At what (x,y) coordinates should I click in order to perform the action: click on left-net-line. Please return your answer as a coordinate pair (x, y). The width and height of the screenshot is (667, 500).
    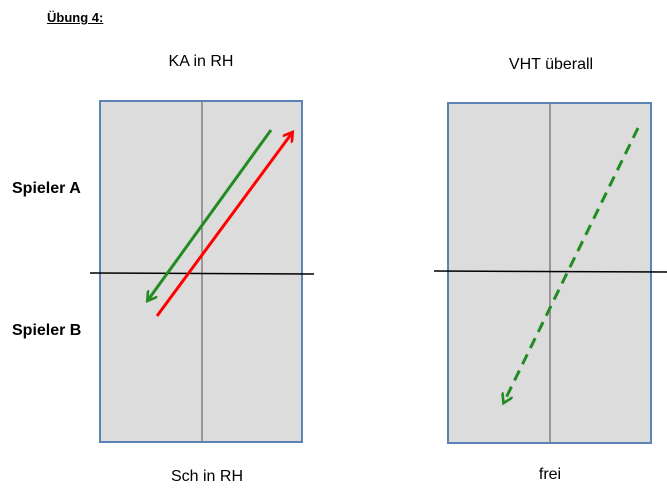
    Looking at the image, I should click on (202, 273).